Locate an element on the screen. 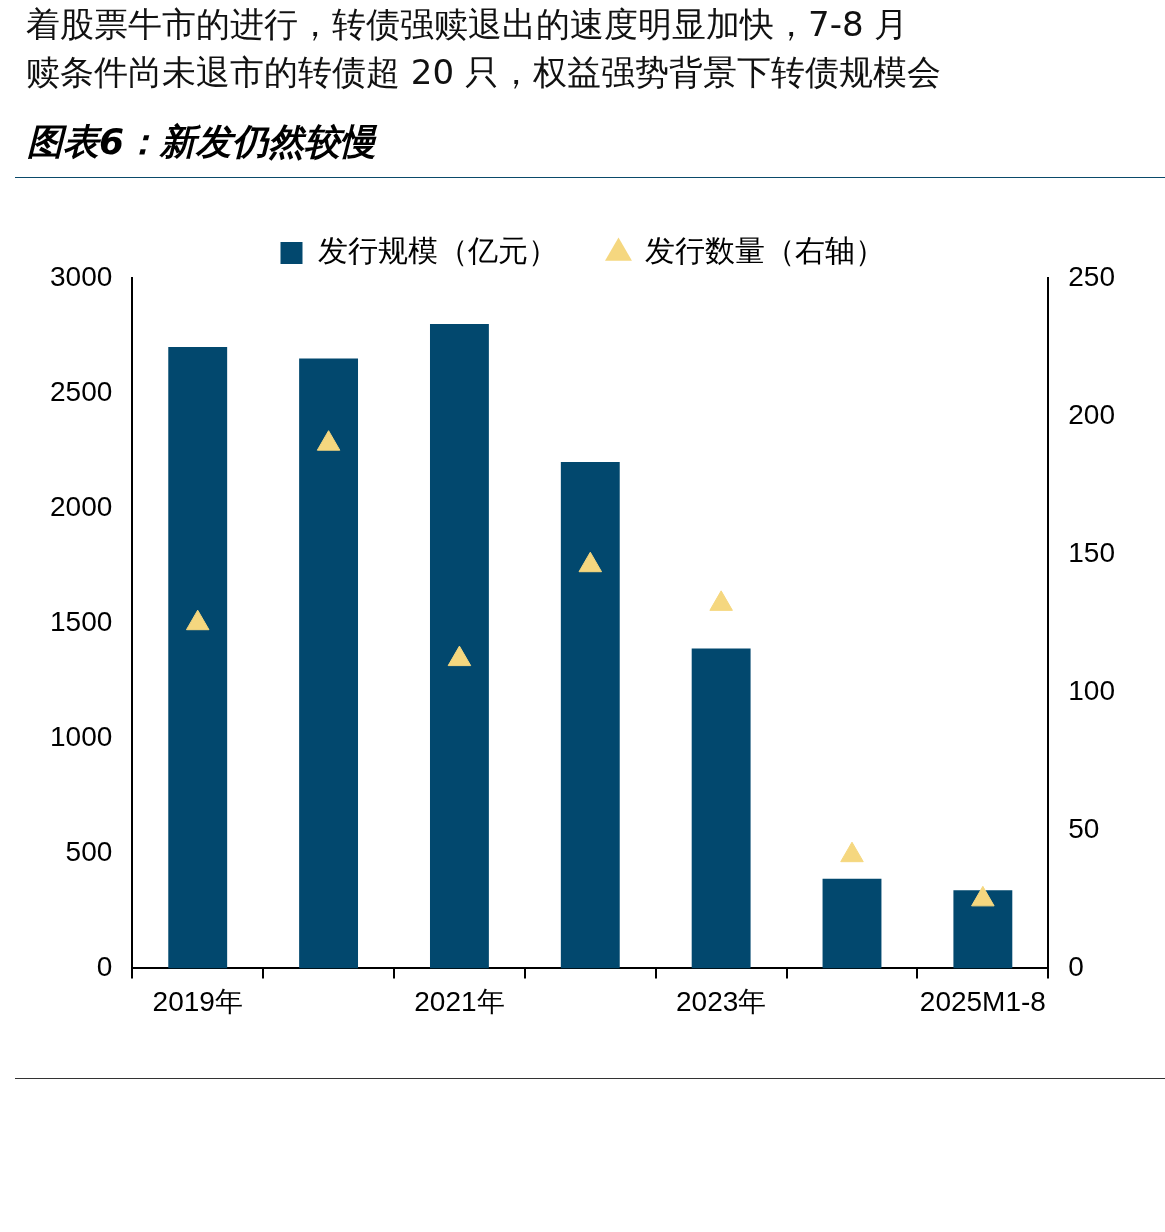  y-tick-label: 500 is located at coordinates (89, 852).